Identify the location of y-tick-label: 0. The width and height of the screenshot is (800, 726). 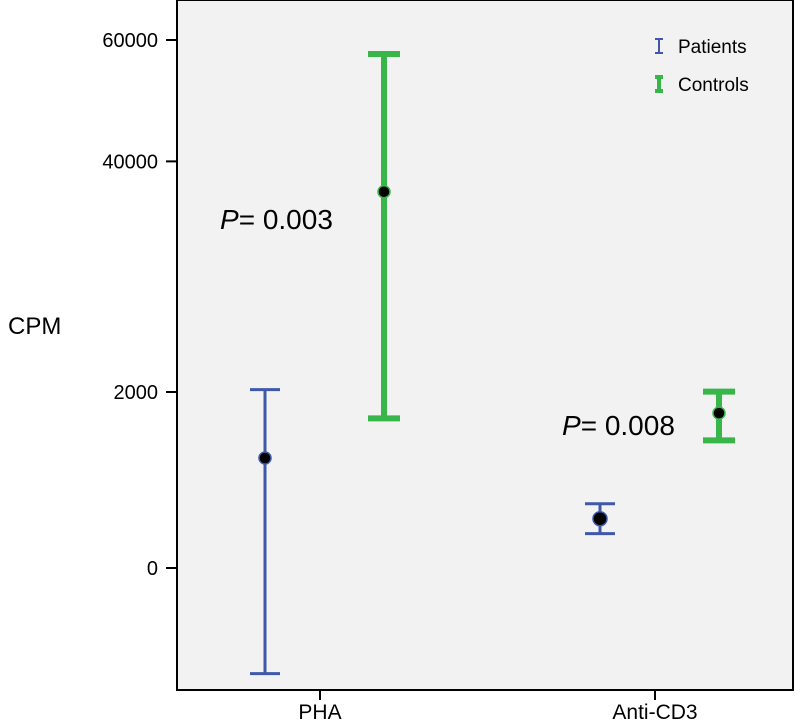
(152, 569).